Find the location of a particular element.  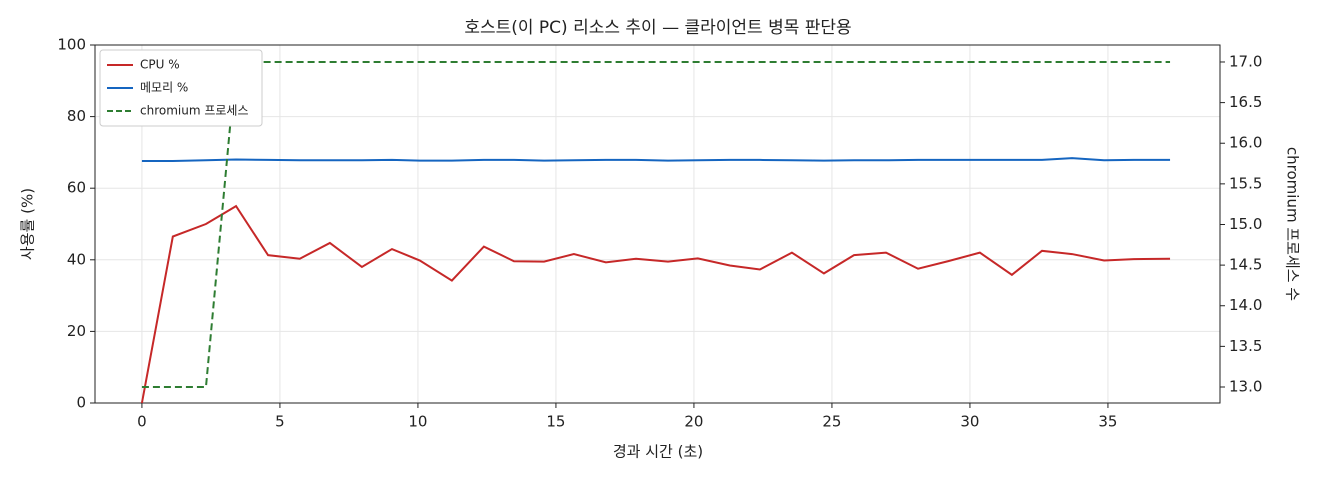

x-axis-label: 경과 시간 (초) is located at coordinates (658, 452).